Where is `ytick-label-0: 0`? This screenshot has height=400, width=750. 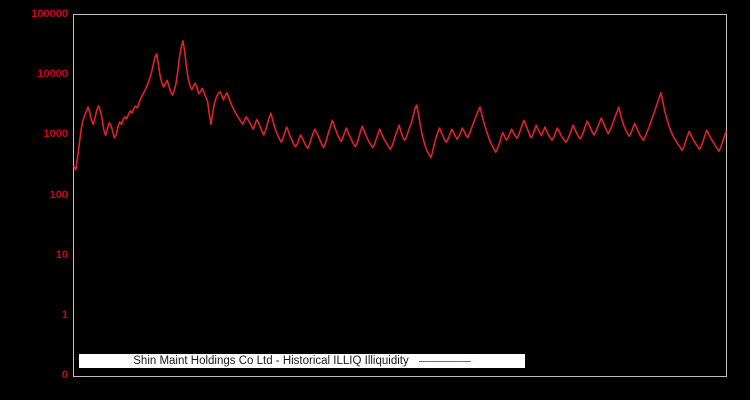 ytick-label-0: 0 is located at coordinates (64, 375).